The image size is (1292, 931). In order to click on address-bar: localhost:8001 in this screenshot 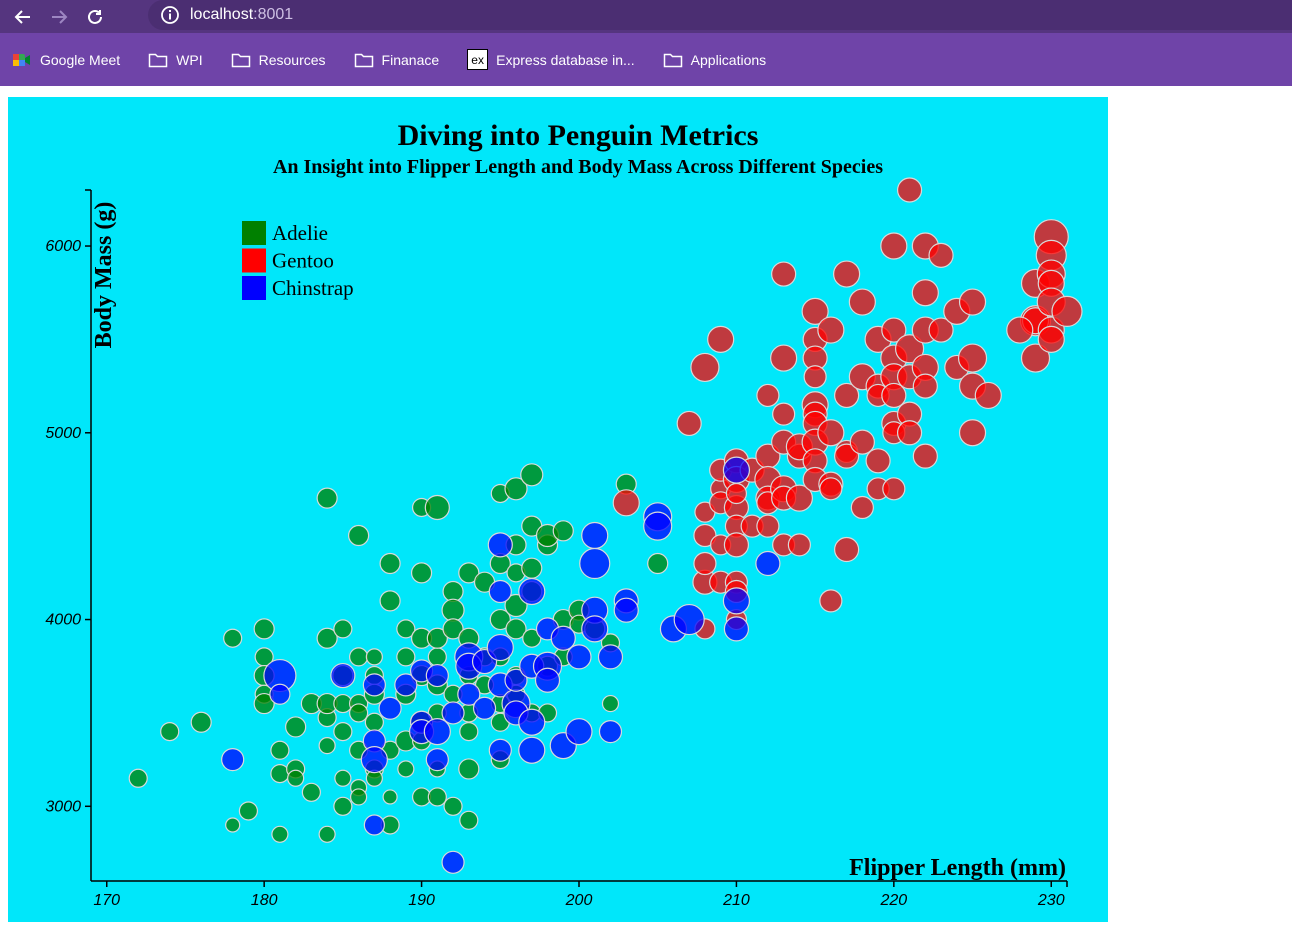, I will do `click(720, 15)`.